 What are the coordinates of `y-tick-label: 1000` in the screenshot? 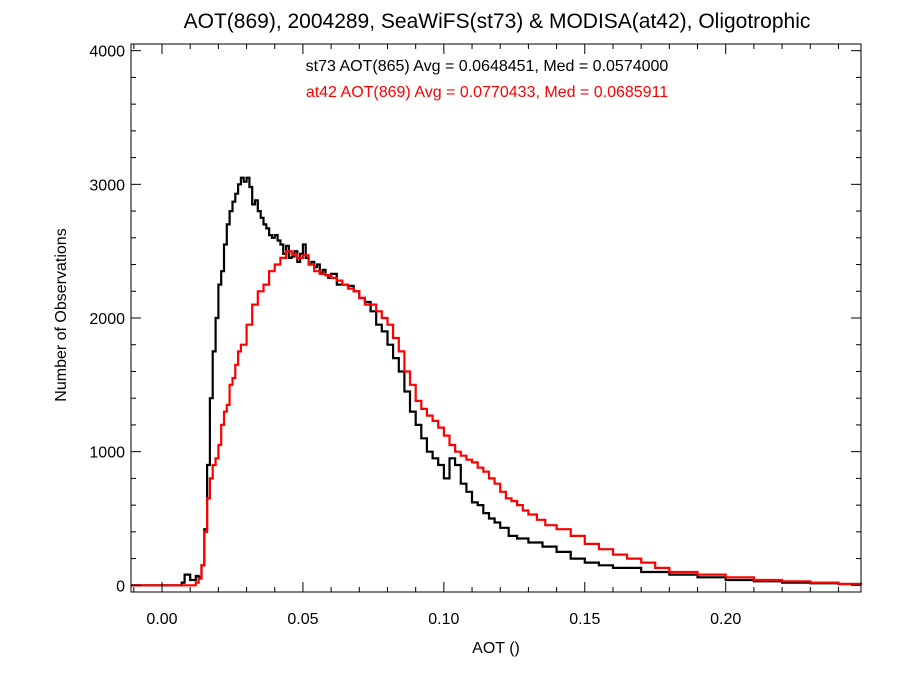 It's located at (107, 453).